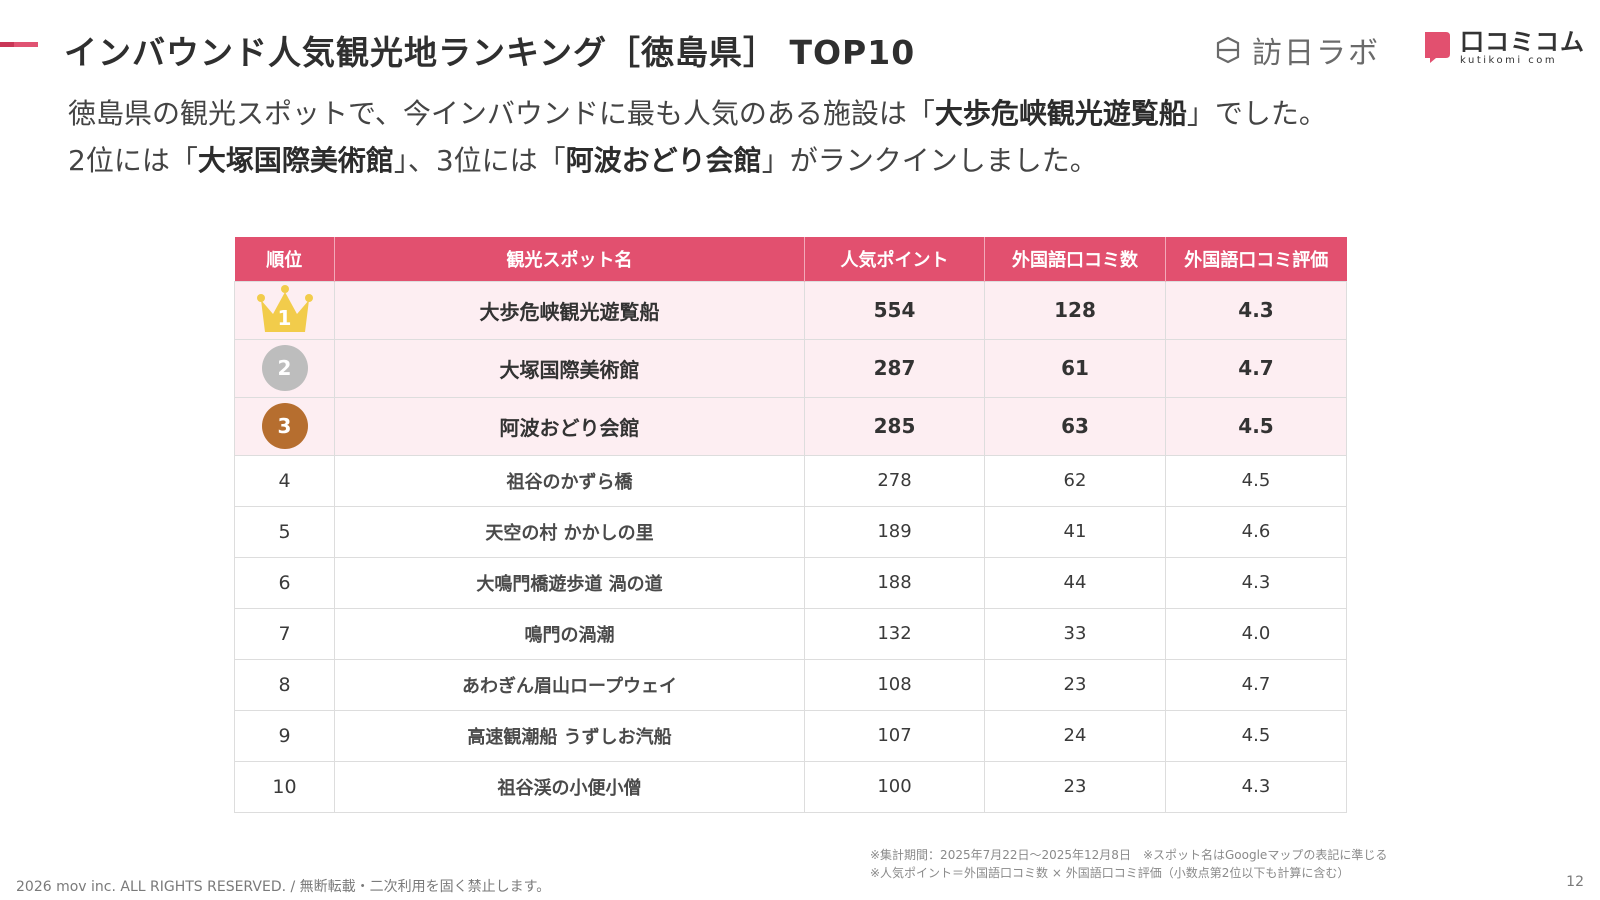 Image resolution: width=1600 pixels, height=900 pixels. I want to click on title-accent-bar, so click(19, 44).